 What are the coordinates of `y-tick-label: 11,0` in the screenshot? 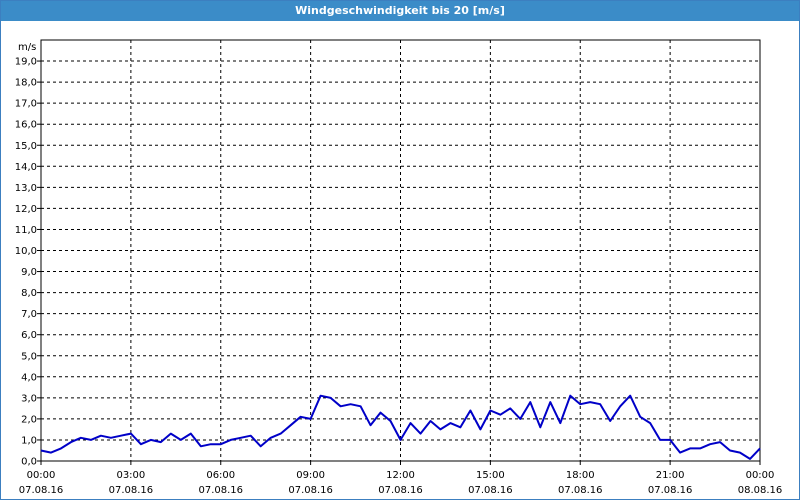 It's located at (26, 230).